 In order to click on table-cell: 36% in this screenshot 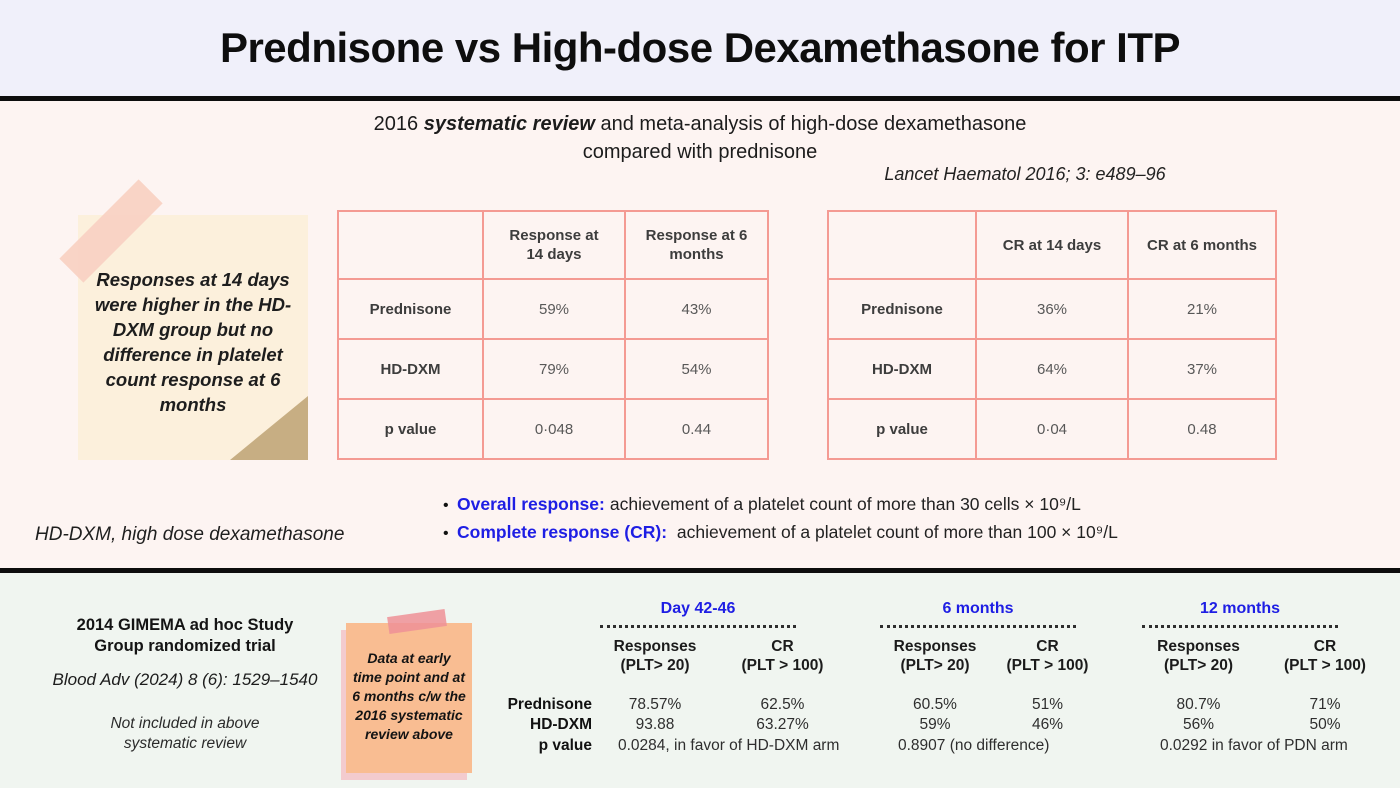, I will do `click(1052, 309)`.